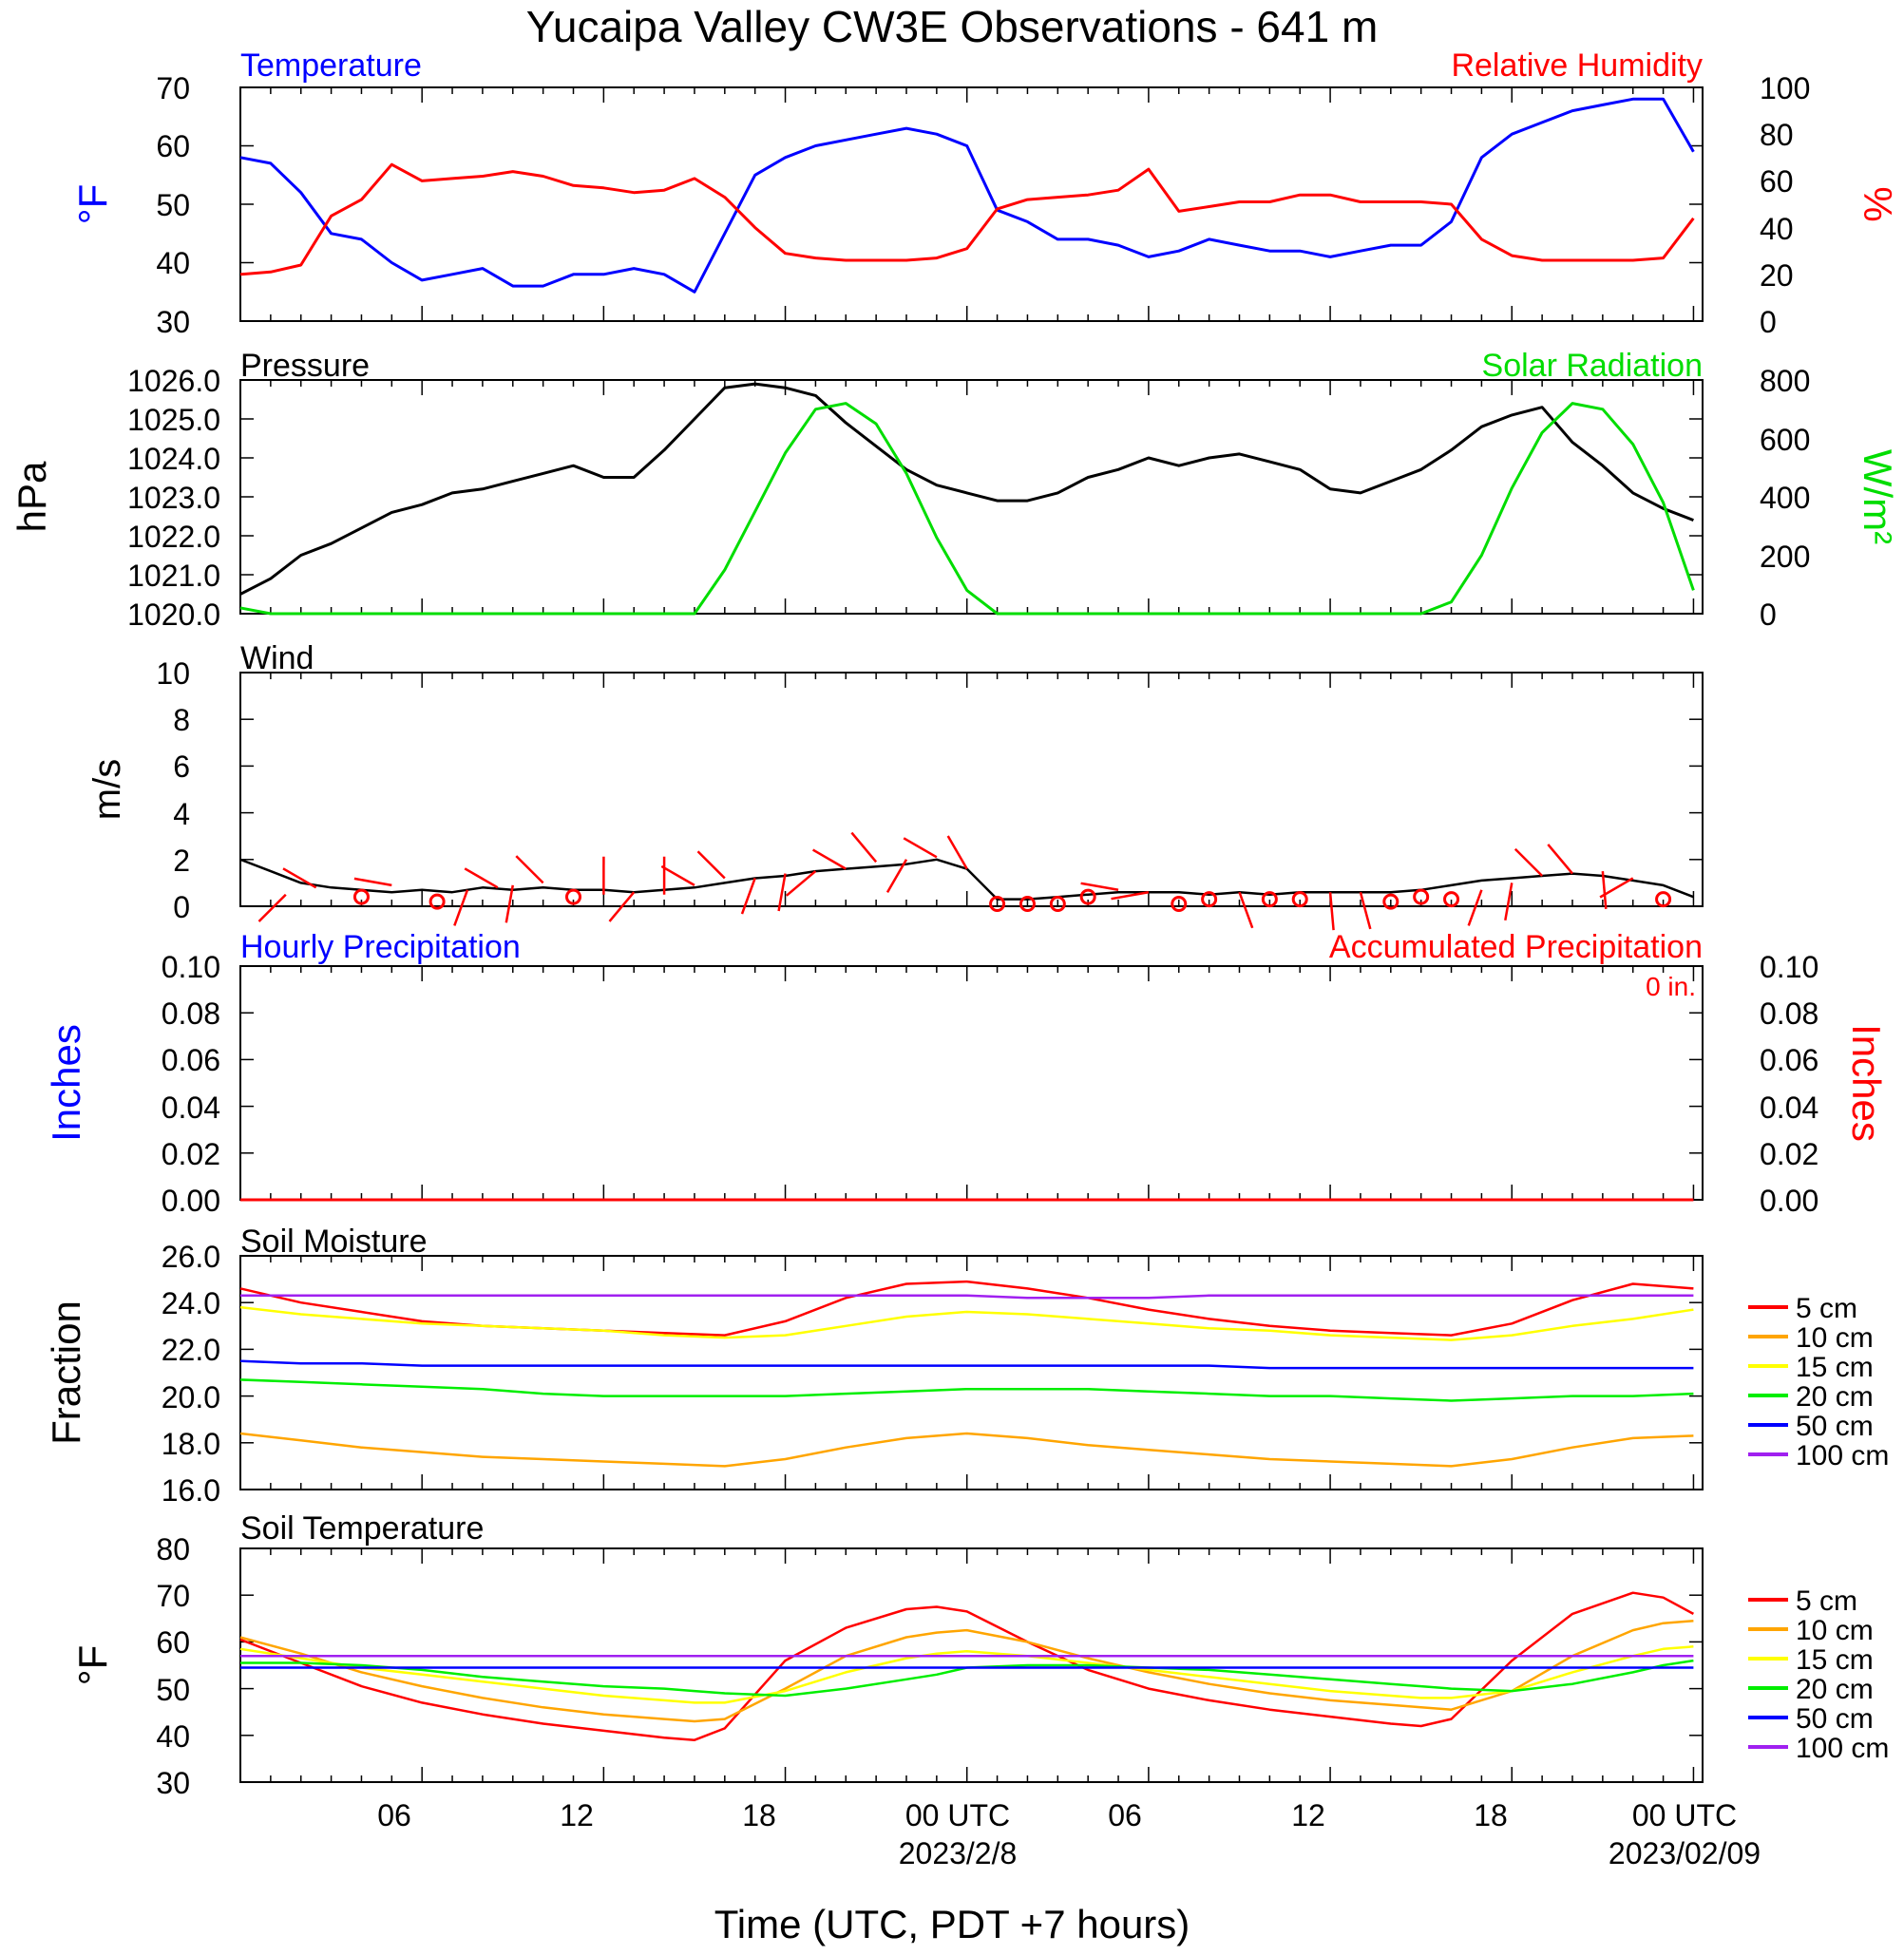 The width and height of the screenshot is (1904, 1955). Describe the element at coordinates (93, 204) in the screenshot. I see `temperature-axis-label: °F` at that location.